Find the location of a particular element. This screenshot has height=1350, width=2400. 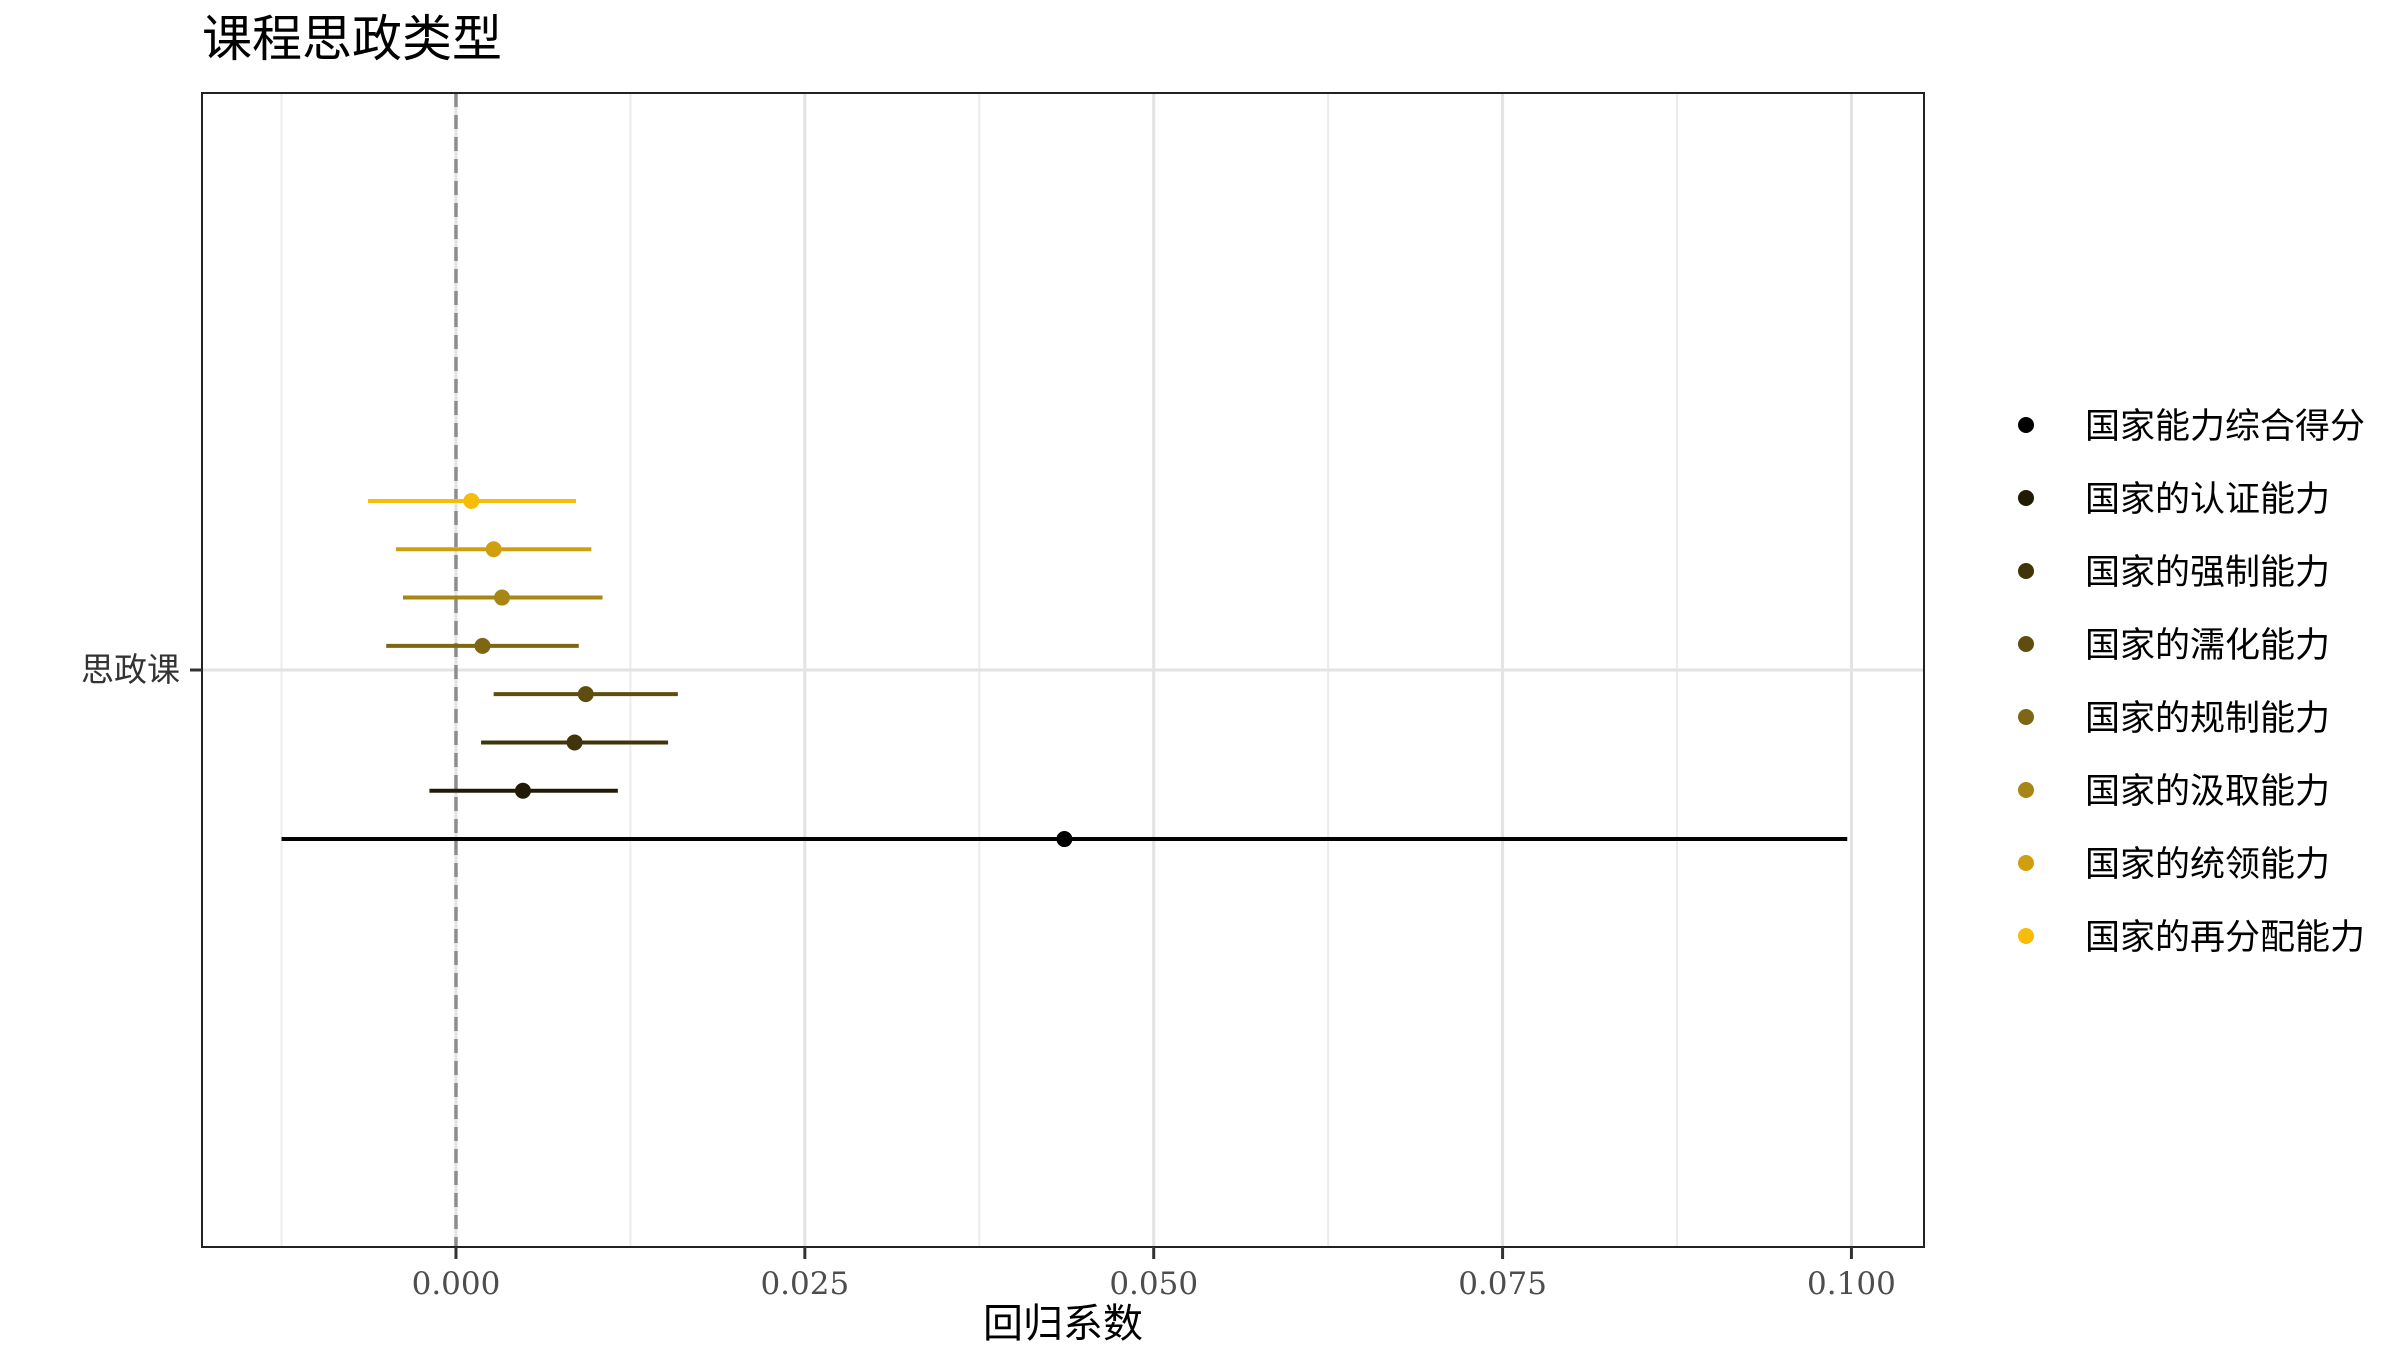

legend-label: 国家的认证能力 is located at coordinates (2207, 500).